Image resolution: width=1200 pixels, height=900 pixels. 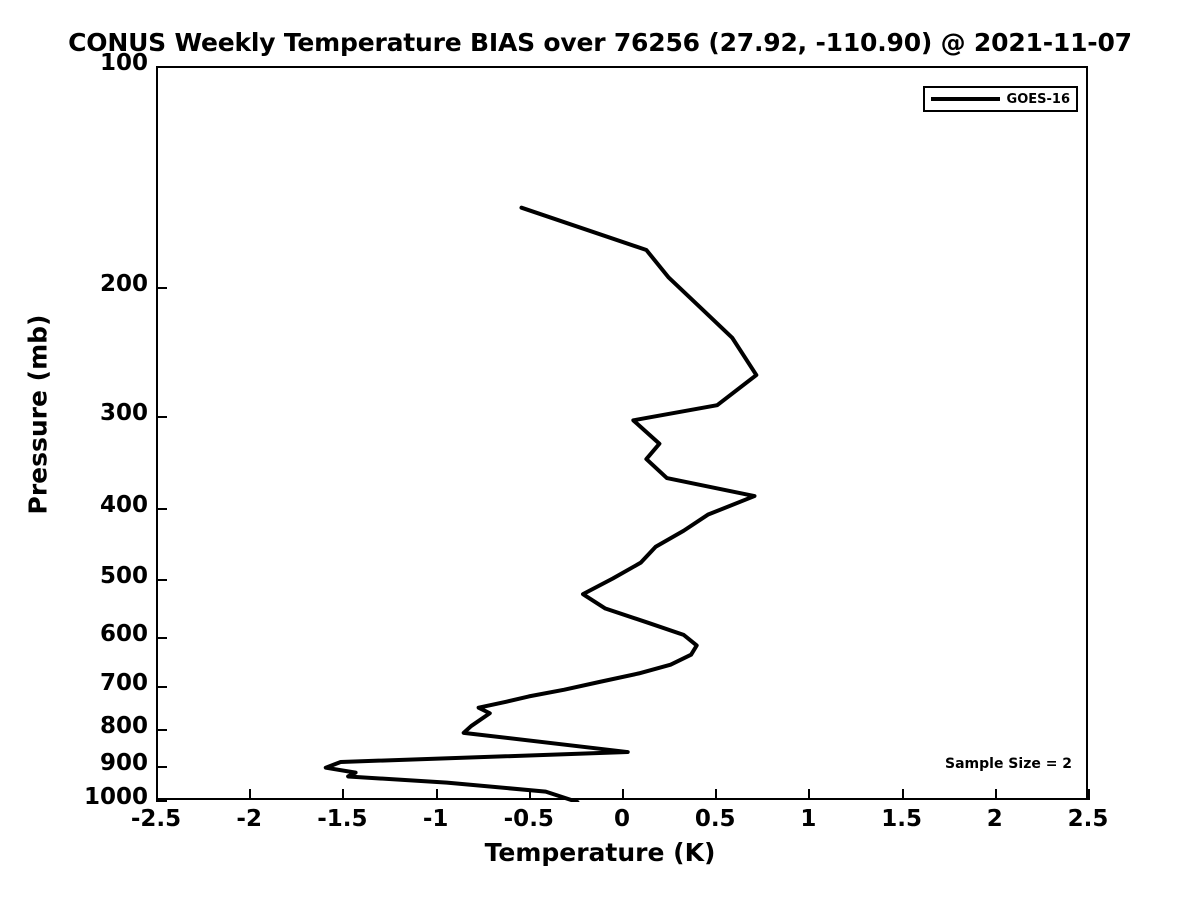 What do you see at coordinates (435, 819) in the screenshot?
I see `x-tick-label: -1` at bounding box center [435, 819].